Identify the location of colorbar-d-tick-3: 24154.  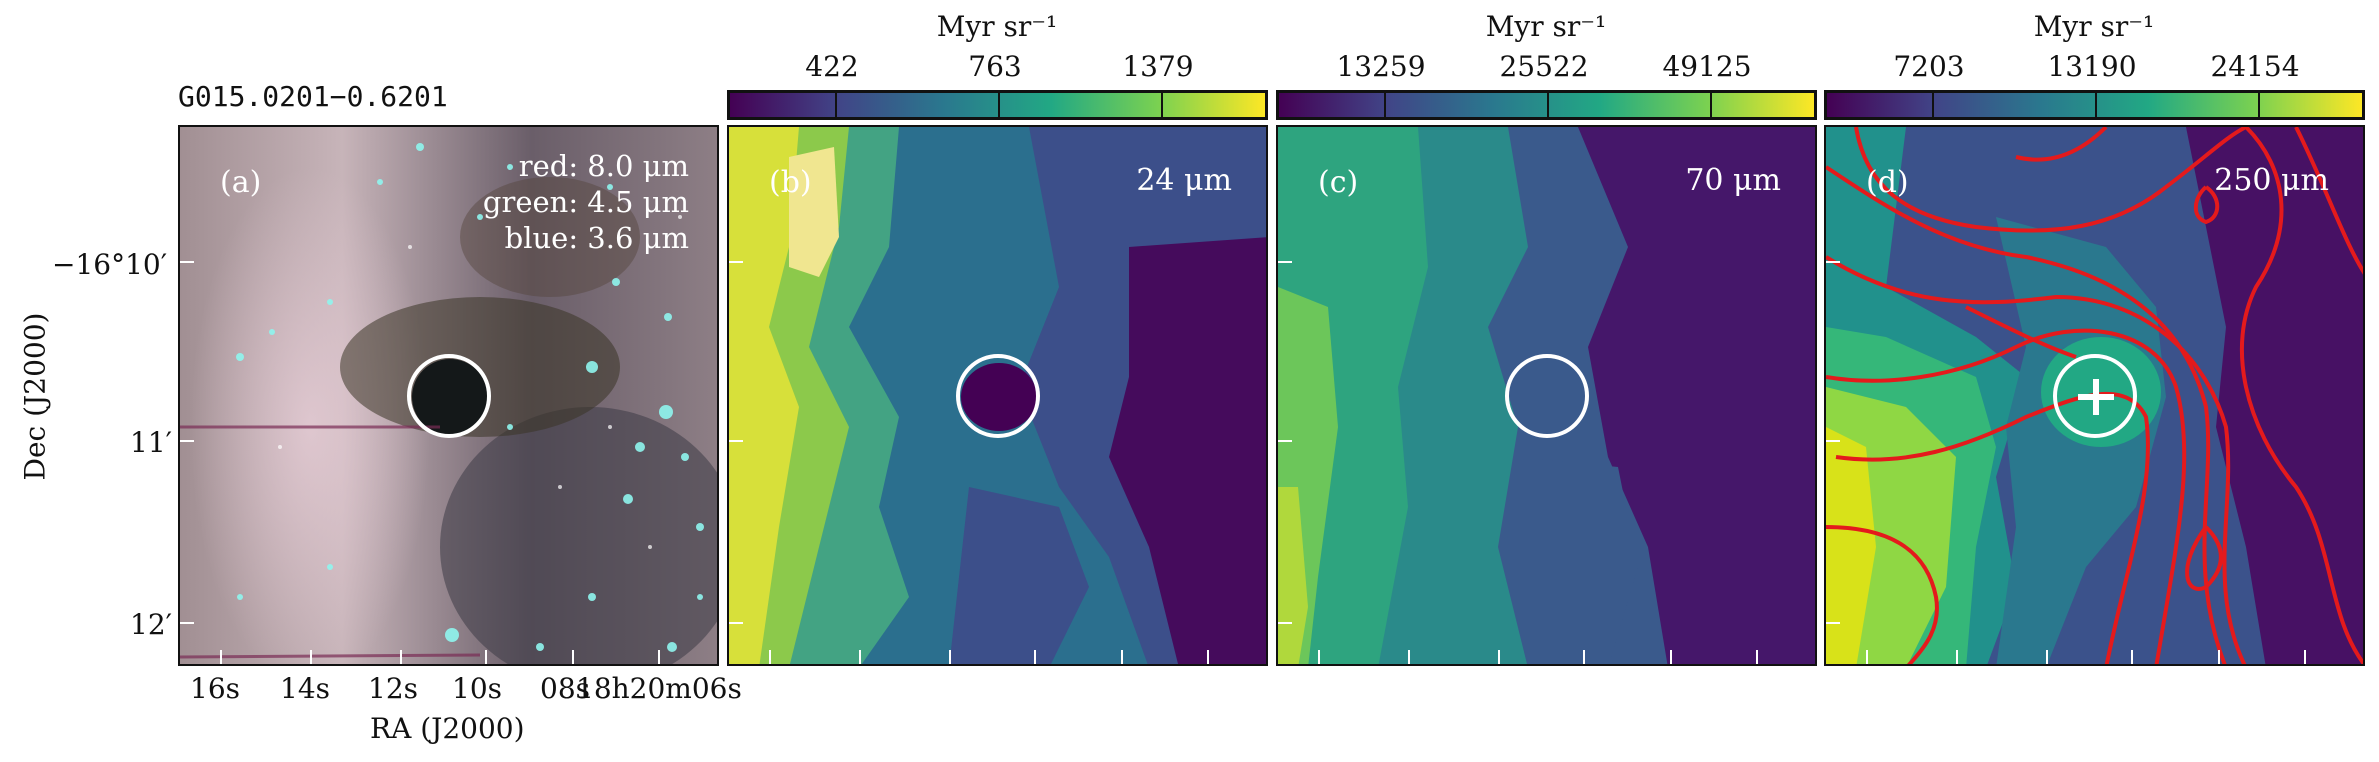
(2255, 66).